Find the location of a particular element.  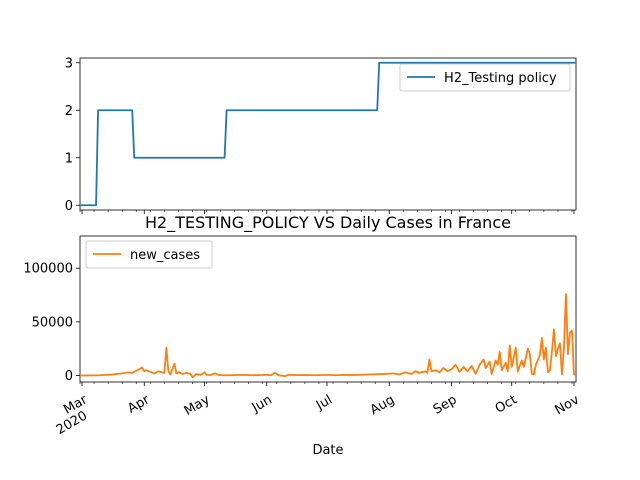

x-tick-label: Sep is located at coordinates (445, 404).